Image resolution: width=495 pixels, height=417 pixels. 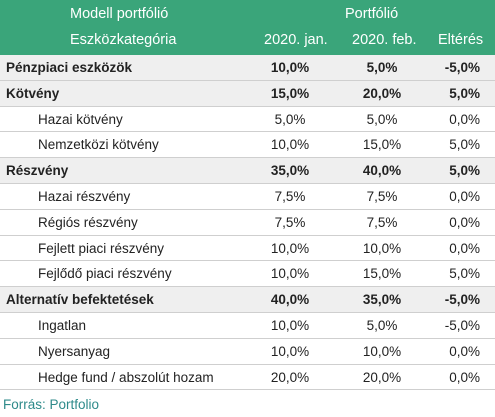 I want to click on jan-value: 35,0%, so click(x=290, y=171).